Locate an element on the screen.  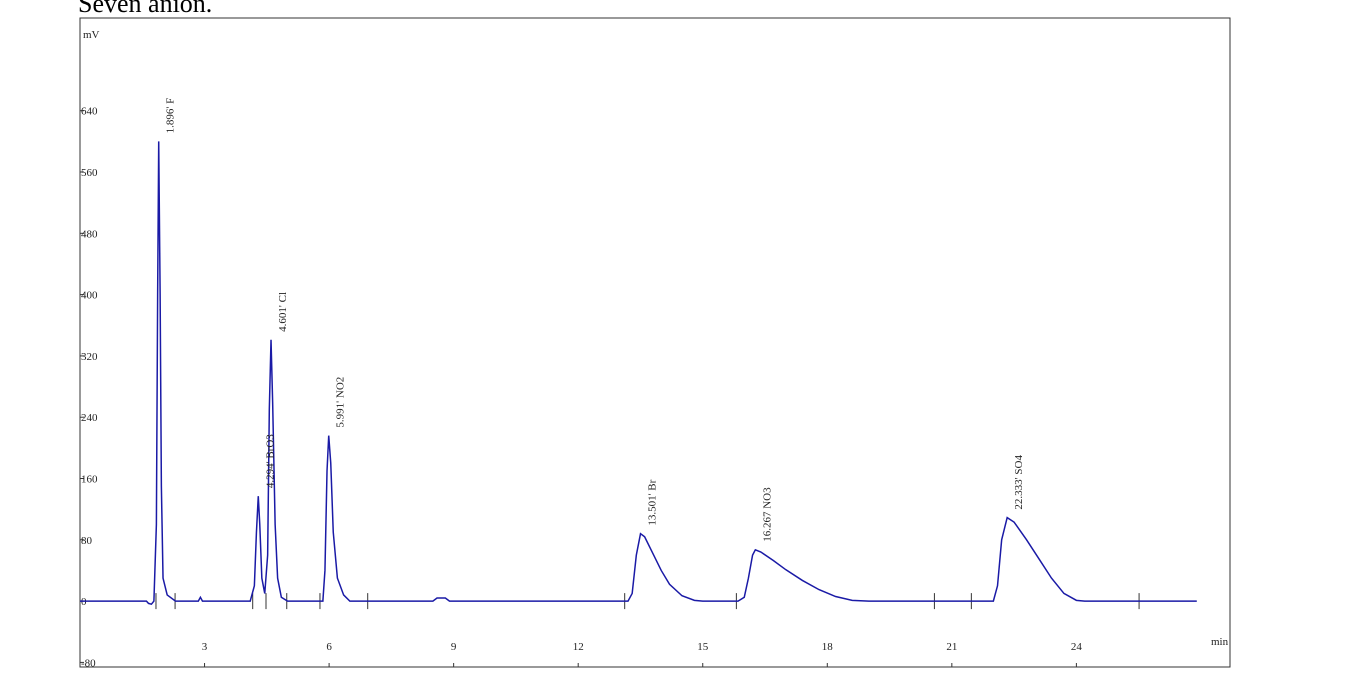
y-tick-label: 400 is located at coordinates (89, 296).